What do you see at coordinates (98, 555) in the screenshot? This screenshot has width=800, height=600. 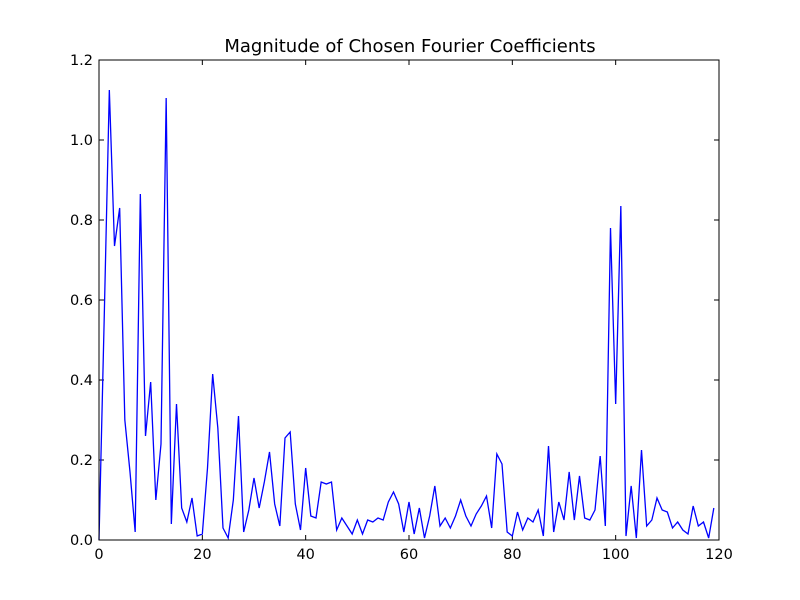 I see `x-tick-label: 0` at bounding box center [98, 555].